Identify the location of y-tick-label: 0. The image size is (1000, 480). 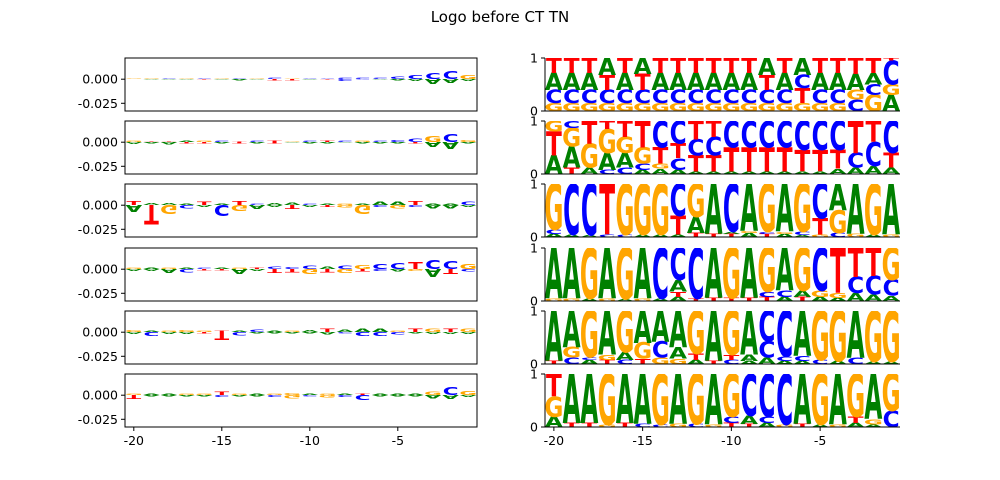
(534, 174).